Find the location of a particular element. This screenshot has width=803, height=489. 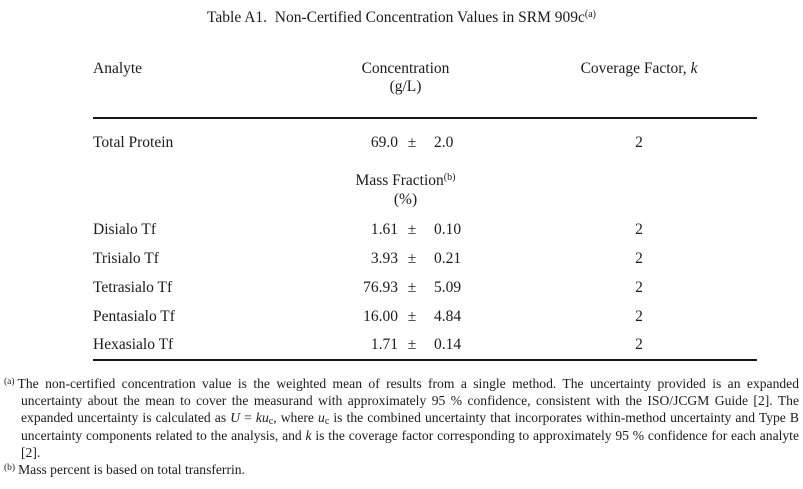

value-cell: 76.93 is located at coordinates (380, 287).